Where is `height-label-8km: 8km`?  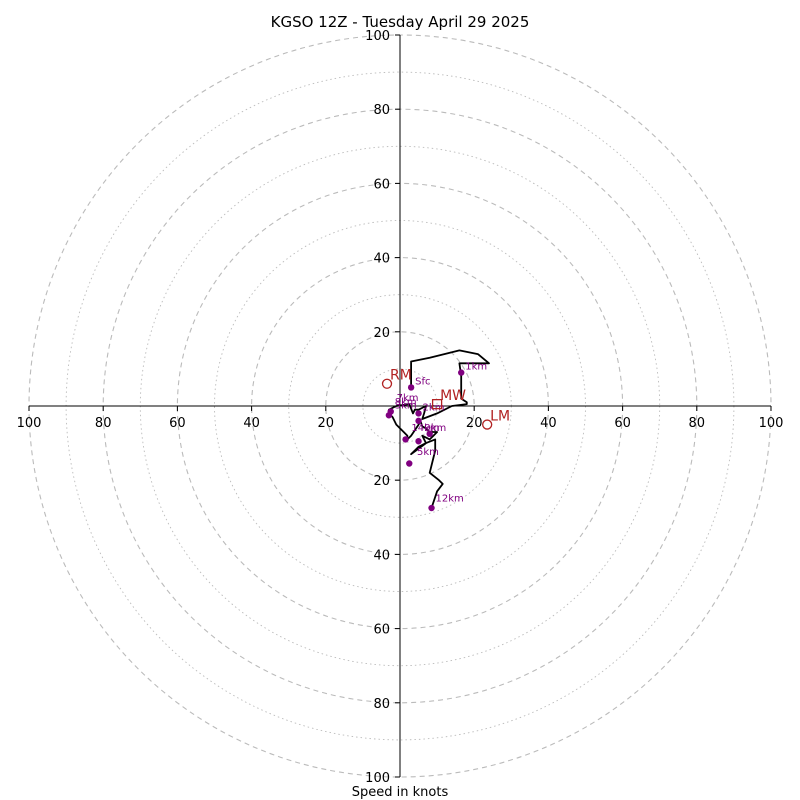 height-label-8km: 8km is located at coordinates (406, 402).